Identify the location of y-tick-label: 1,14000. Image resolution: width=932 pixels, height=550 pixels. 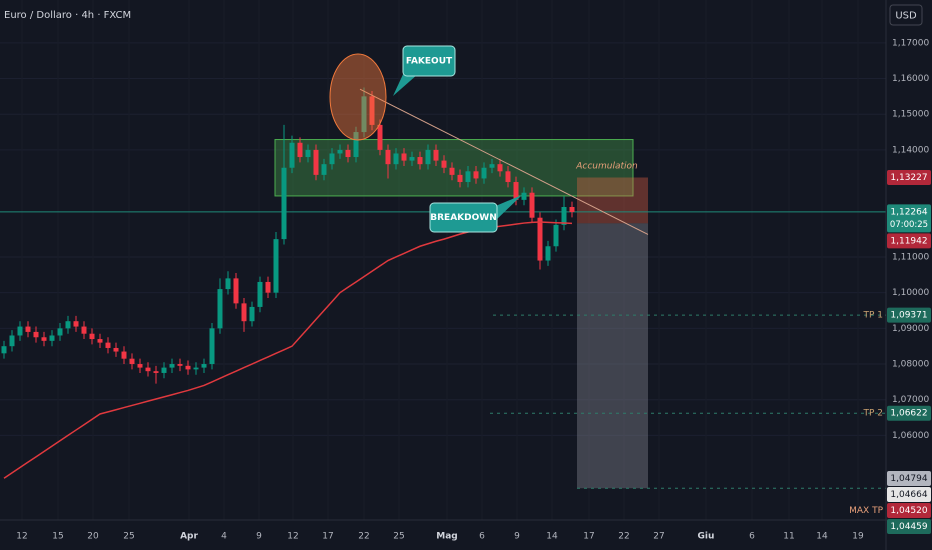
(910, 150).